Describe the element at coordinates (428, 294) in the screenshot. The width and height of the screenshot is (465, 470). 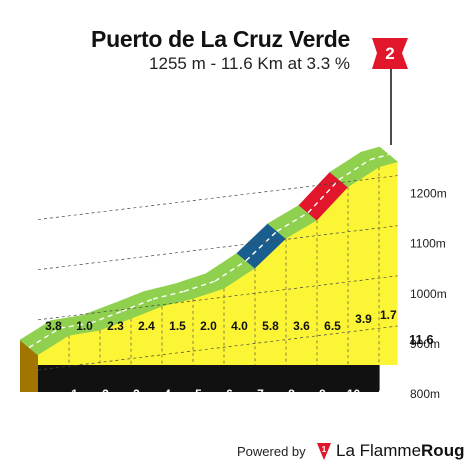
I see `altitude-tick-label: 1000m` at that location.